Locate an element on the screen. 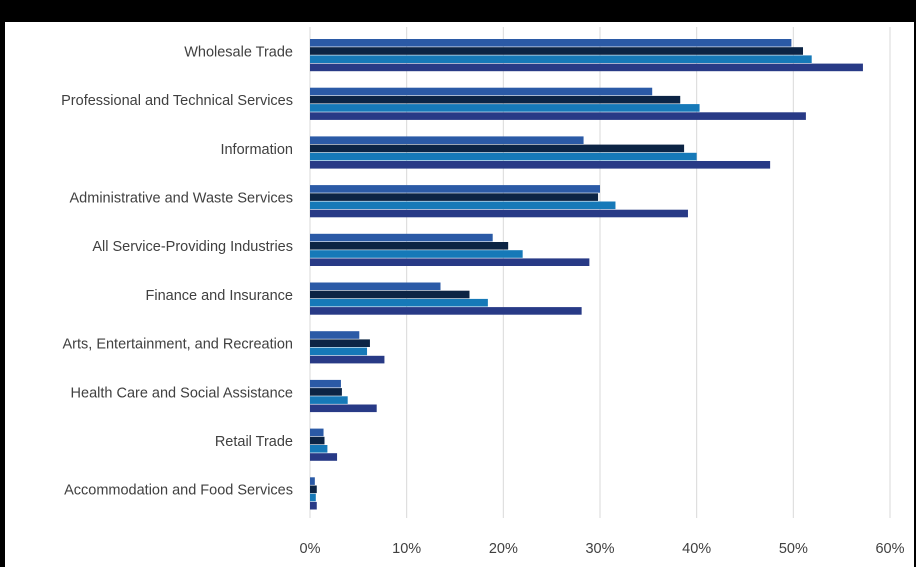 The width and height of the screenshot is (916, 567). x-tick-label: 60% is located at coordinates (889, 549).